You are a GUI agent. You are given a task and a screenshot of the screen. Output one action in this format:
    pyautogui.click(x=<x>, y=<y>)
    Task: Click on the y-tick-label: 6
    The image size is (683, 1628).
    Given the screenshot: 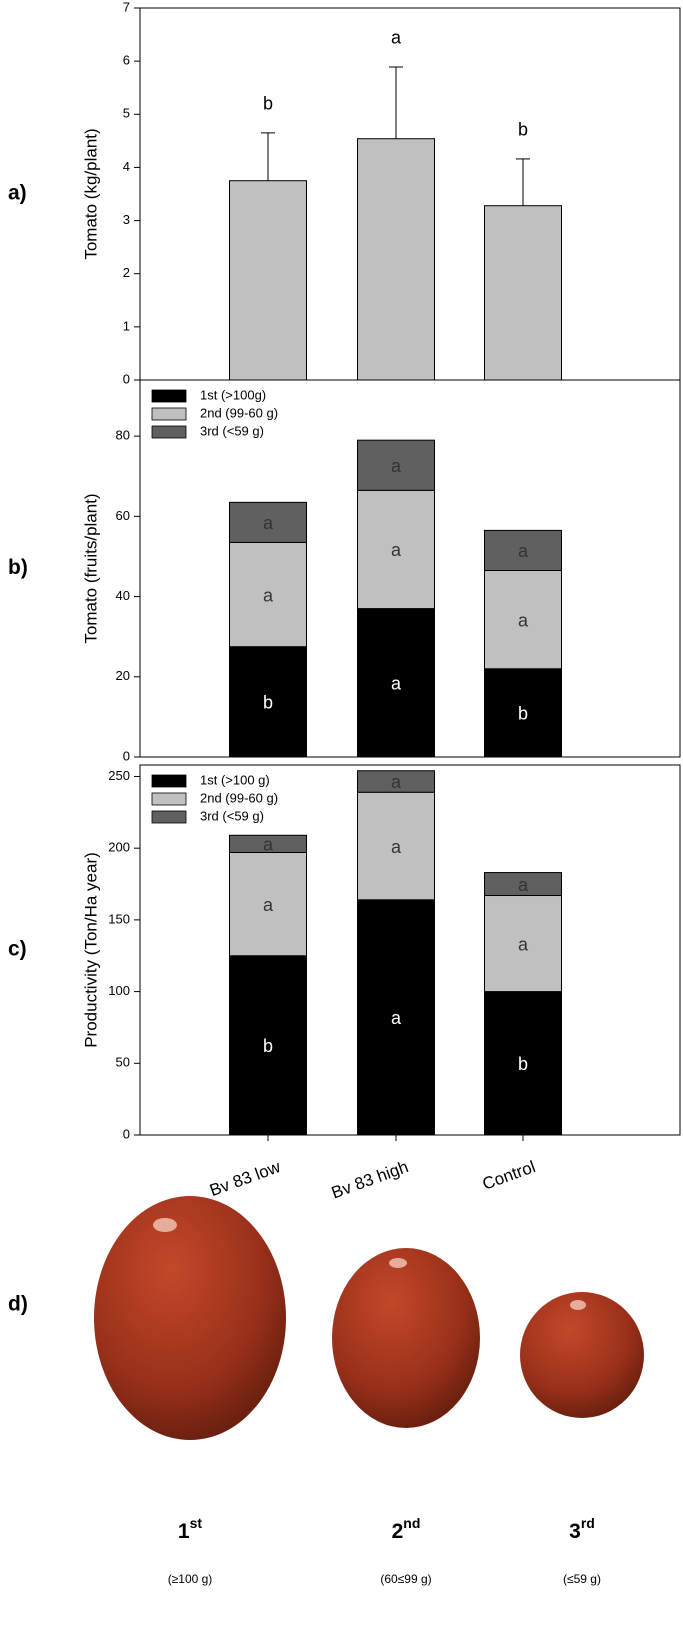 What is the action you would take?
    pyautogui.click(x=126, y=60)
    